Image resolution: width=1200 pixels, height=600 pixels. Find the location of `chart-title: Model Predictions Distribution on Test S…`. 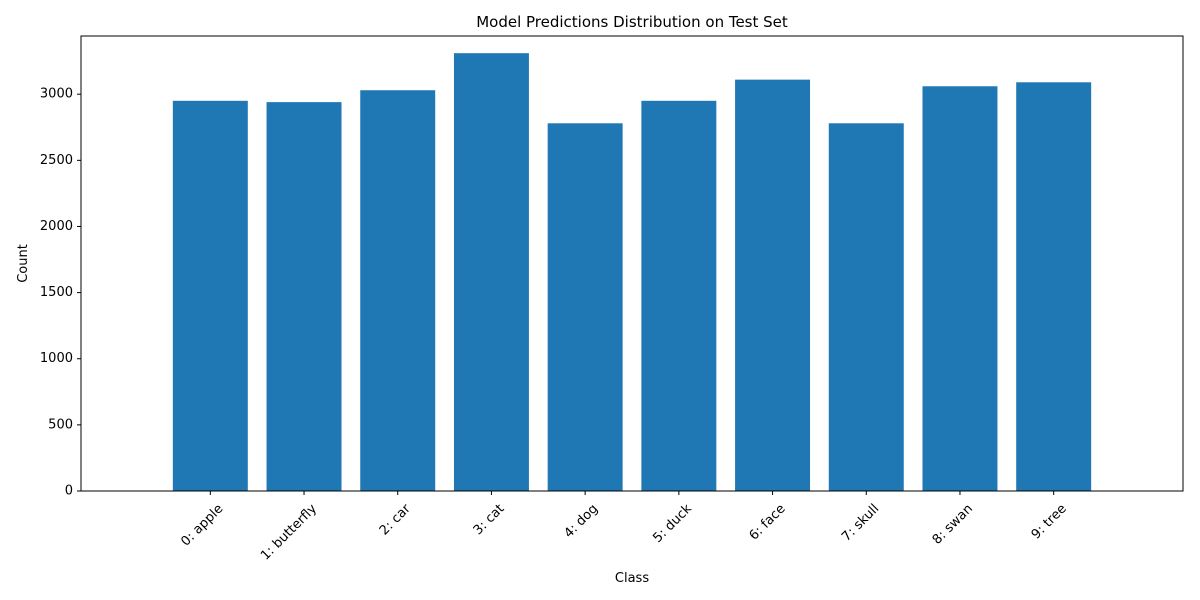

chart-title: Model Predictions Distribution on Test S… is located at coordinates (632, 22).